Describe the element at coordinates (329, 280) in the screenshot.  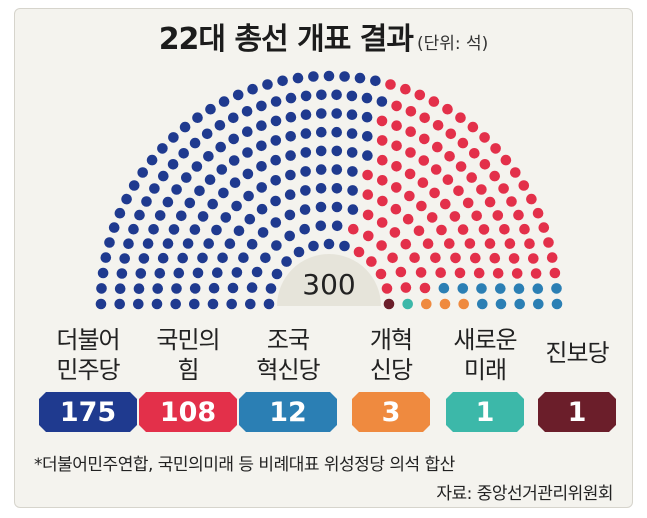
I see `total-seats-badge` at that location.